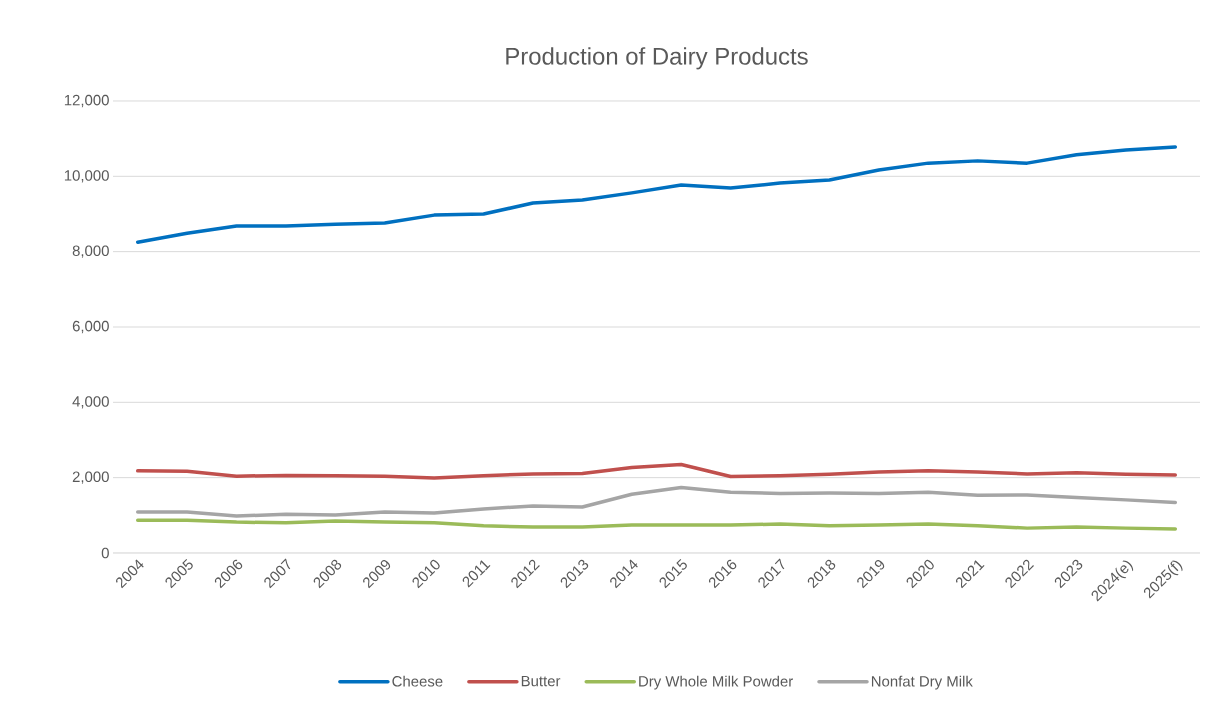  What do you see at coordinates (90, 477) in the screenshot?
I see `y-tick-label: 2,000` at bounding box center [90, 477].